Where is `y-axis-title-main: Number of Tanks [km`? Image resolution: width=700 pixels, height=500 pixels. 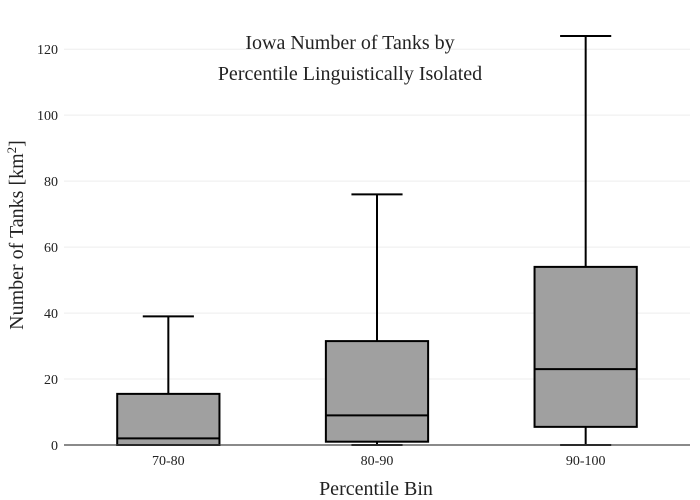
y-axis-title-main: Number of Tanks [km is located at coordinates (17, 241).